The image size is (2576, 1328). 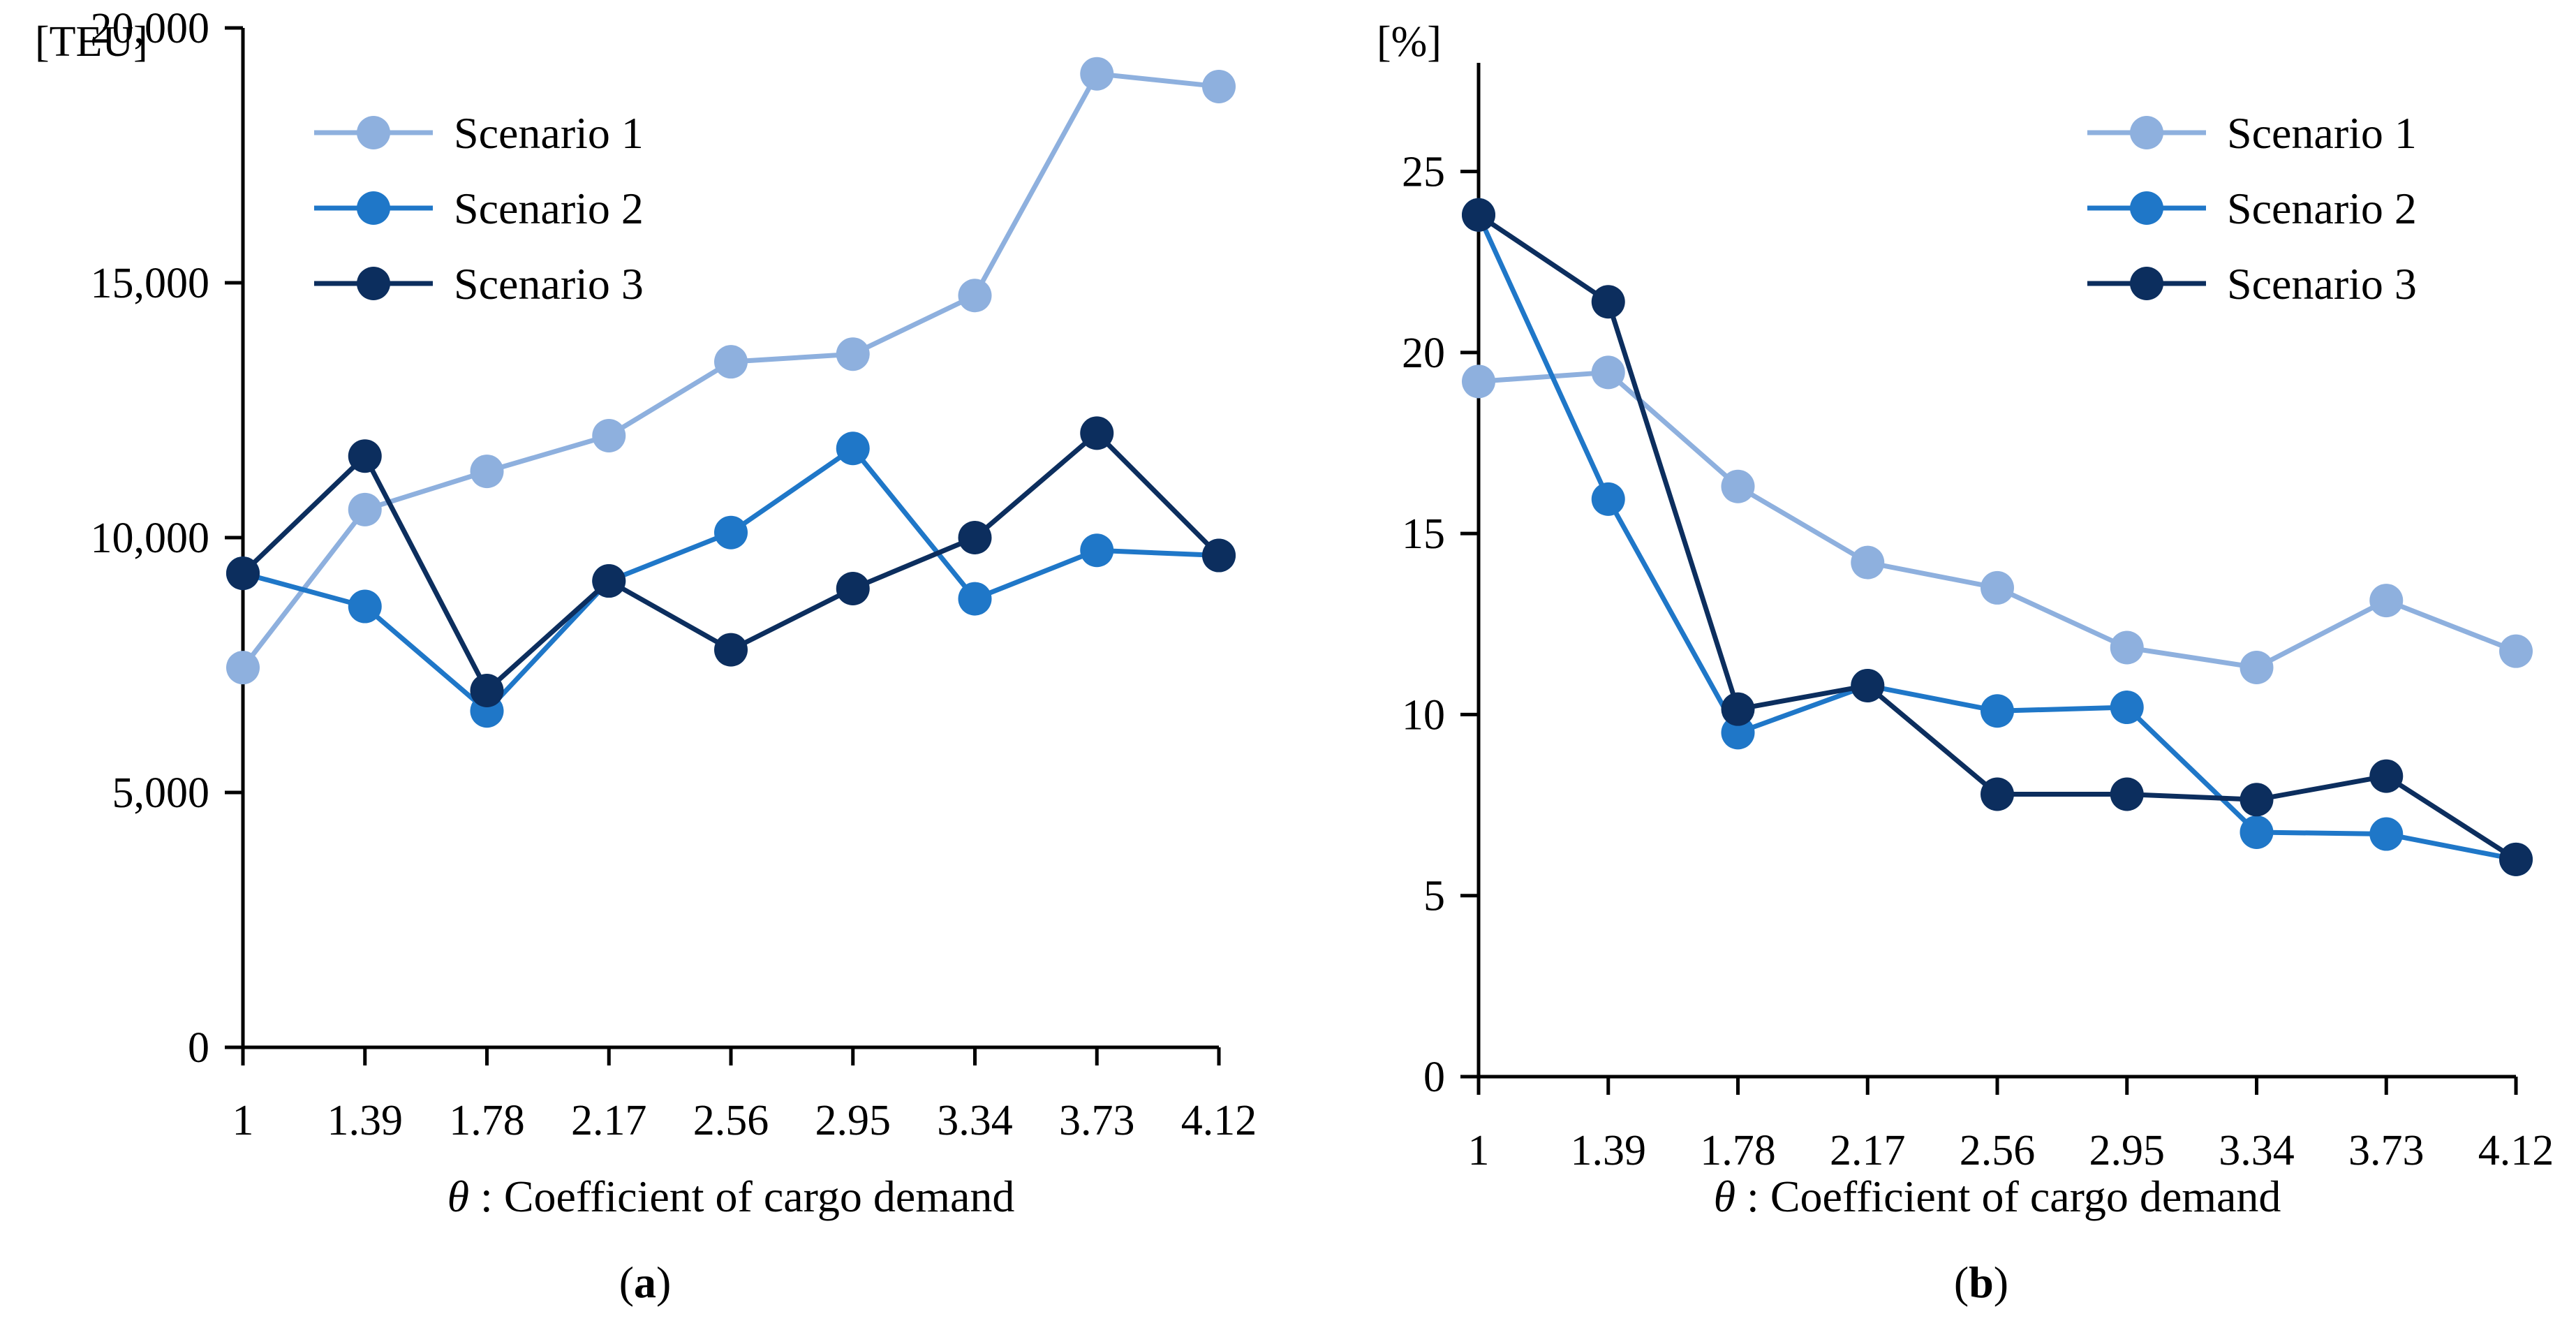 What do you see at coordinates (1434, 1077) in the screenshot?
I see `y-tick-label: 0` at bounding box center [1434, 1077].